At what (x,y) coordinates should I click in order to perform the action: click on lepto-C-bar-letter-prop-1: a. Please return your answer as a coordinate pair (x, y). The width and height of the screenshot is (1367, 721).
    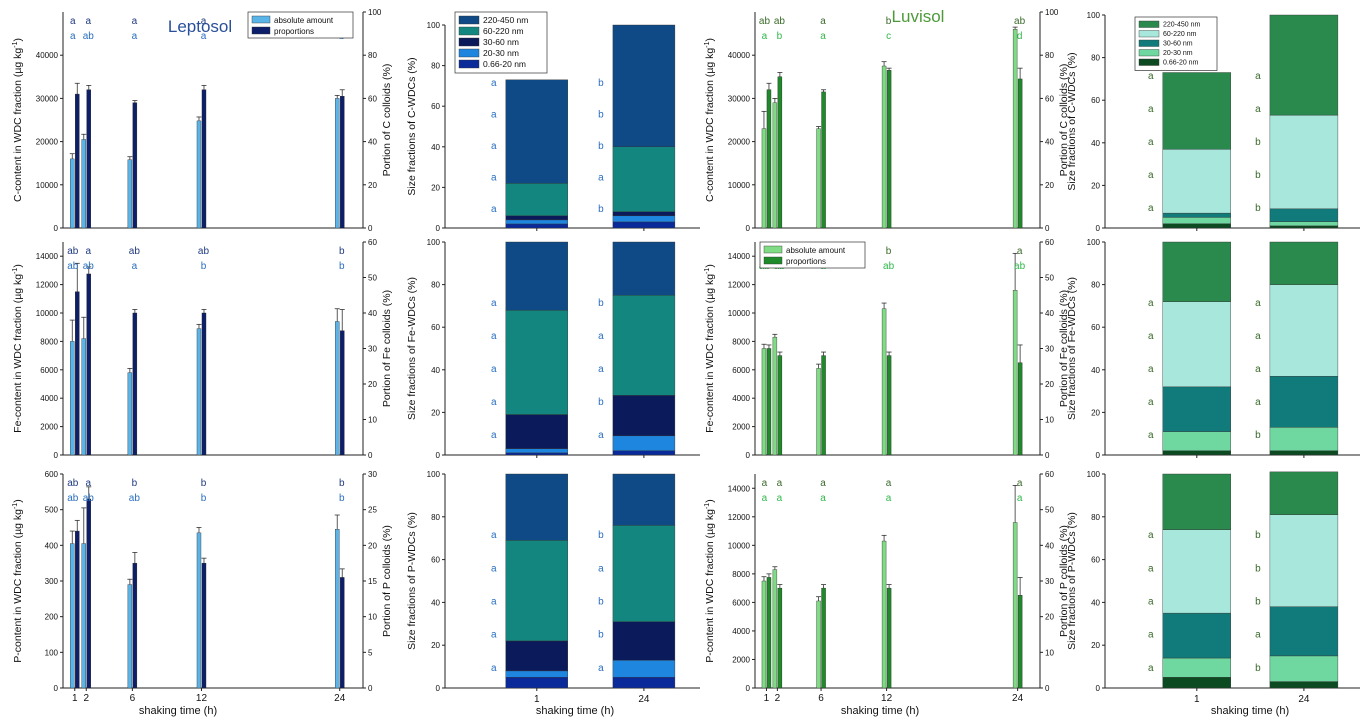
    Looking at the image, I should click on (73, 21).